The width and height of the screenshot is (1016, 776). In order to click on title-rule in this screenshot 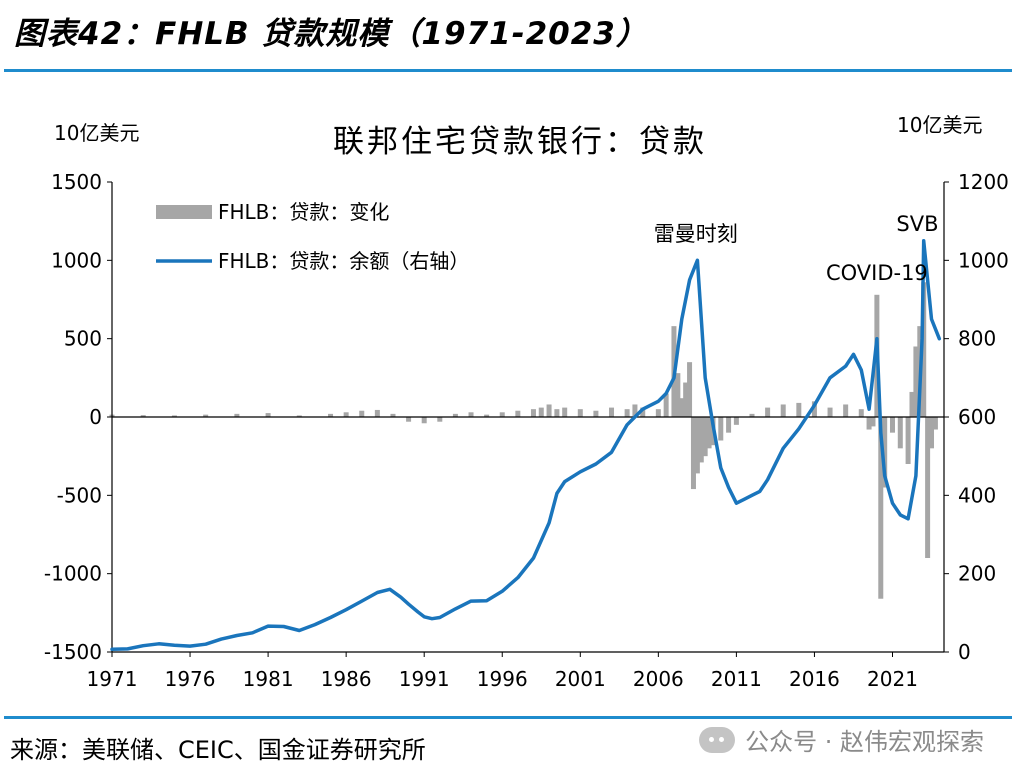, I will do `click(508, 70)`.